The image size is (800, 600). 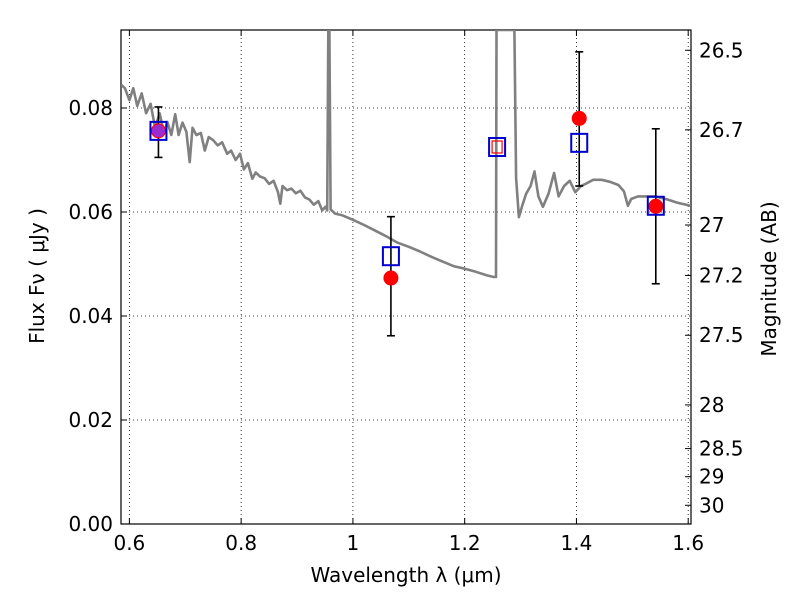 What do you see at coordinates (90, 212) in the screenshot?
I see `y-tick-label: 0.06` at bounding box center [90, 212].